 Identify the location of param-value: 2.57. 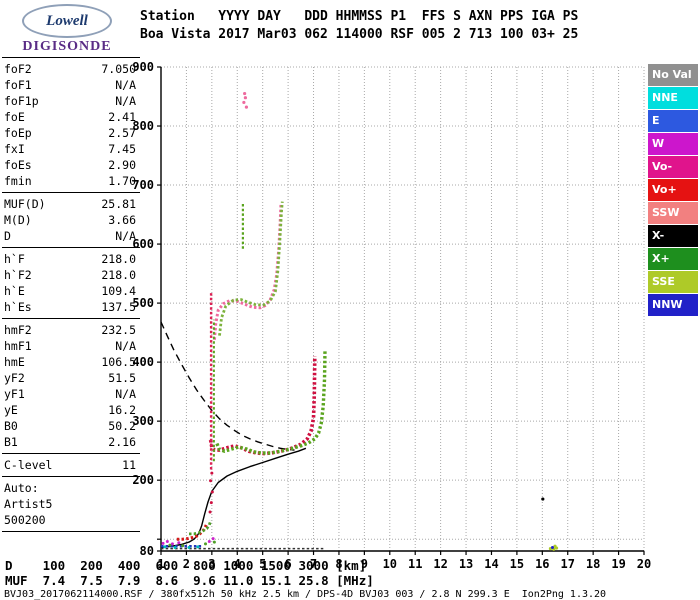
(122, 133).